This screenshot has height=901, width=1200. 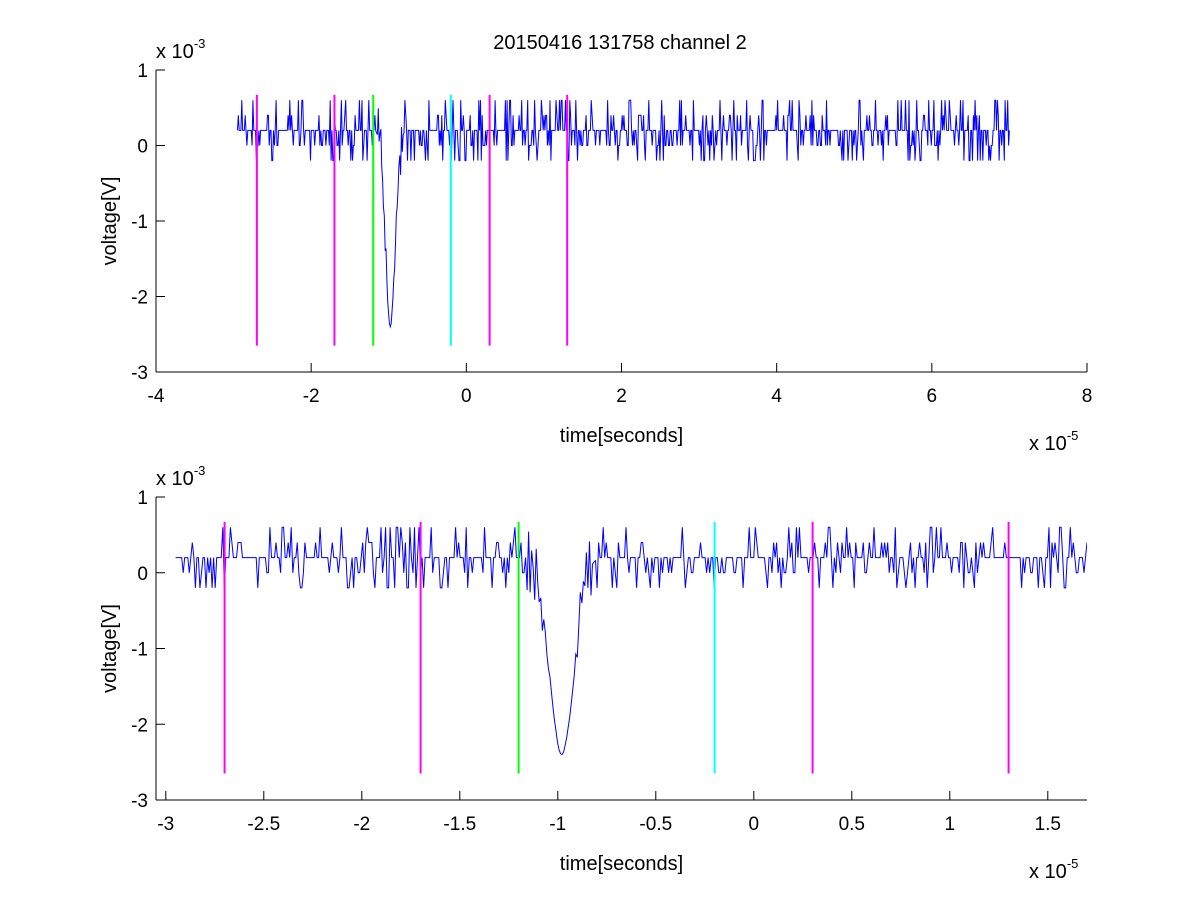 What do you see at coordinates (852, 824) in the screenshot?
I see `x-tick-label: 0.5` at bounding box center [852, 824].